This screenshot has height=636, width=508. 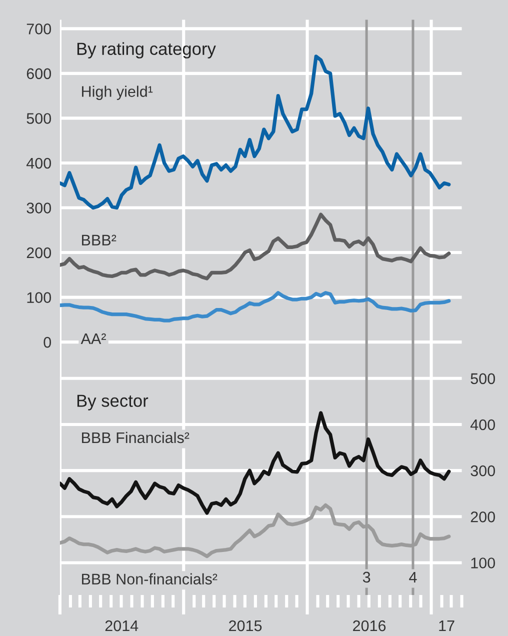 I want to click on y-tick-label: 0, so click(x=48, y=342).